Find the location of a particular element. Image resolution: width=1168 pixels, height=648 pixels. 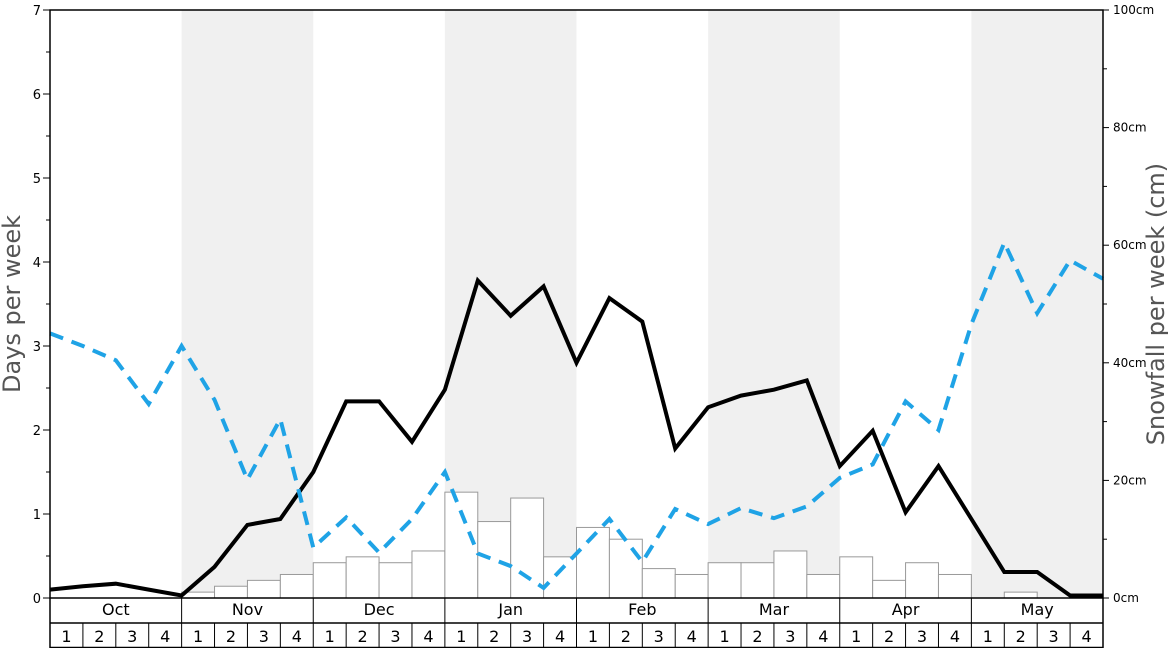

left-tick-label: 0 is located at coordinates (37, 599).